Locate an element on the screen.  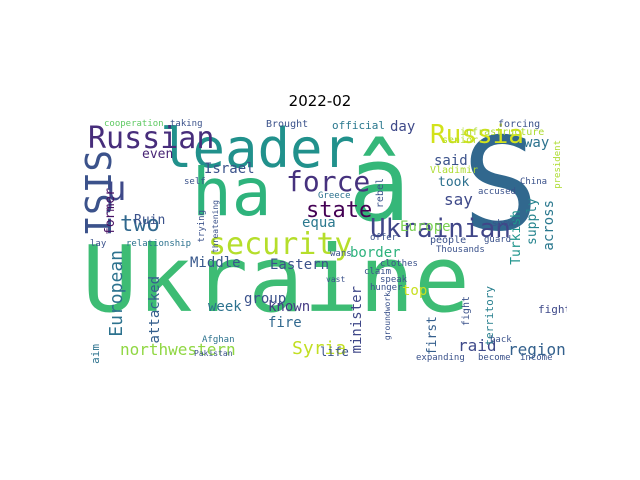
word-ukraine: Ukraine is located at coordinates (276, 279).